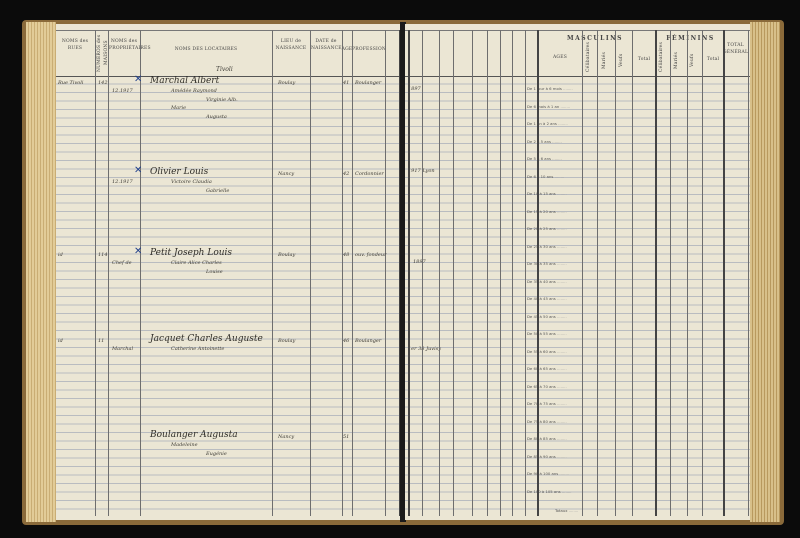  Describe the element at coordinates (218, 190) in the screenshot. I see `entry-household-member: Gabrielle` at that location.